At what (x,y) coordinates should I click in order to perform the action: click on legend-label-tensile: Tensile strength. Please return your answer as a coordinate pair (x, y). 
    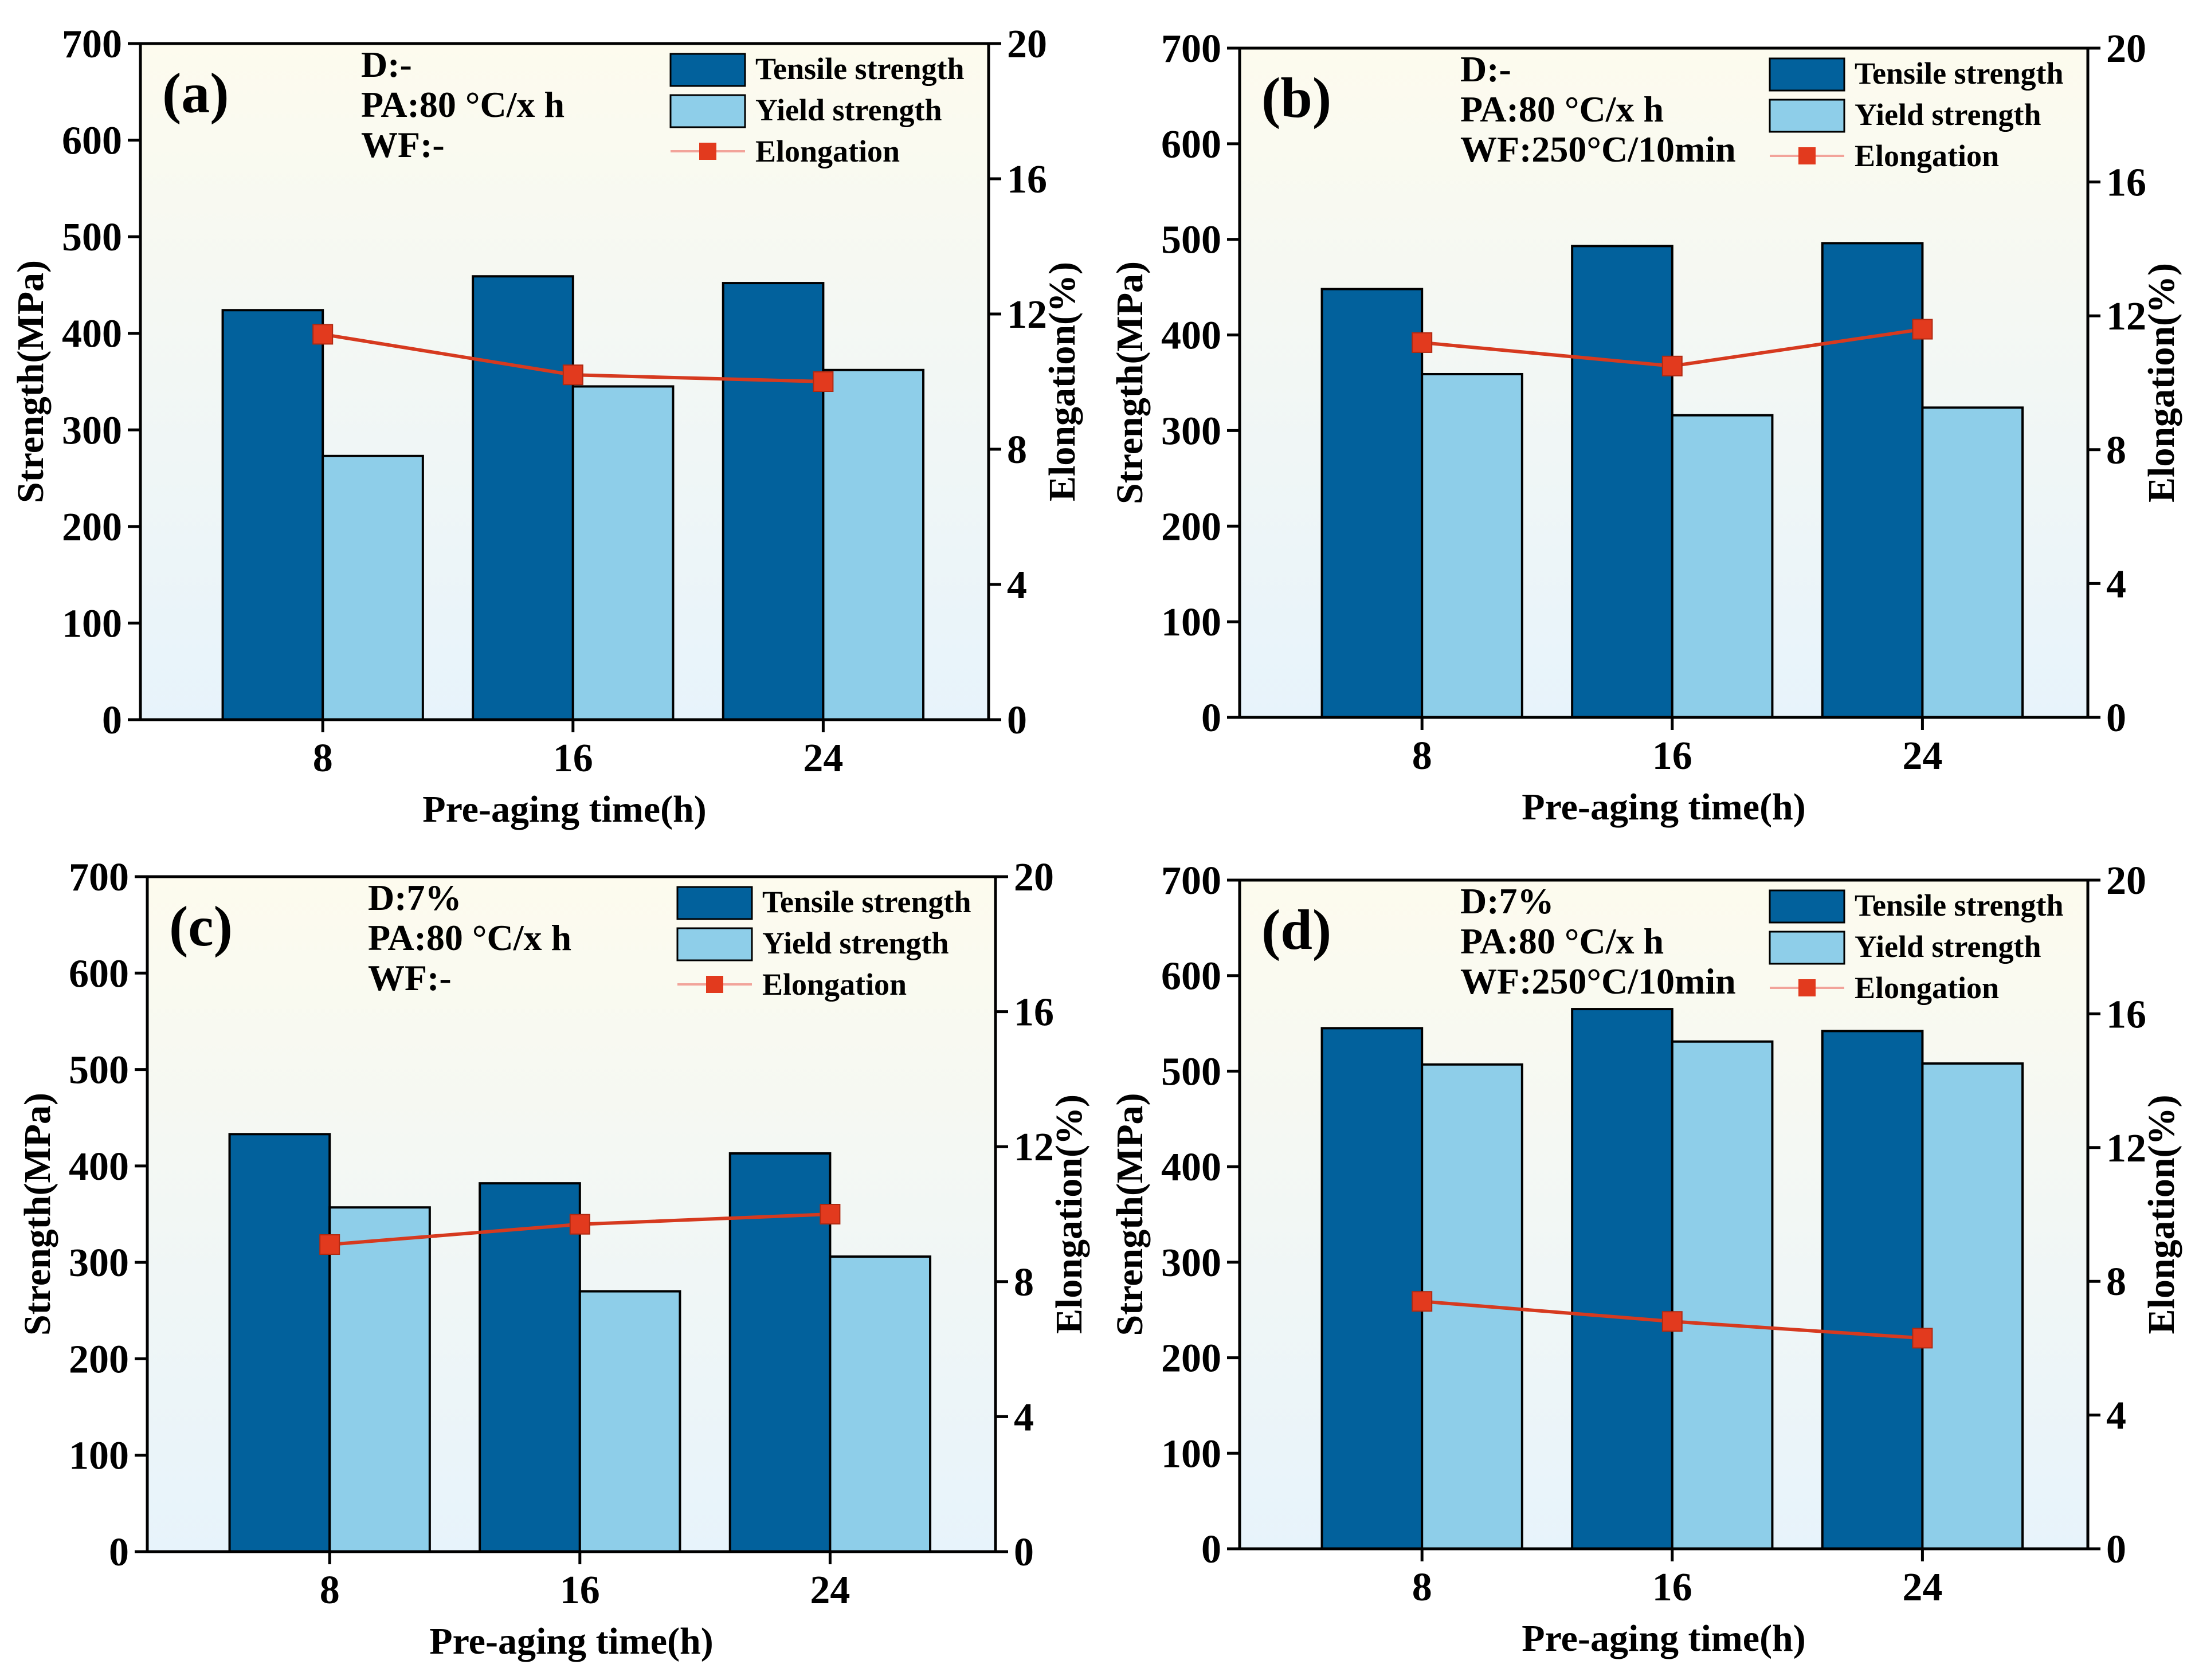
    Looking at the image, I should click on (860, 69).